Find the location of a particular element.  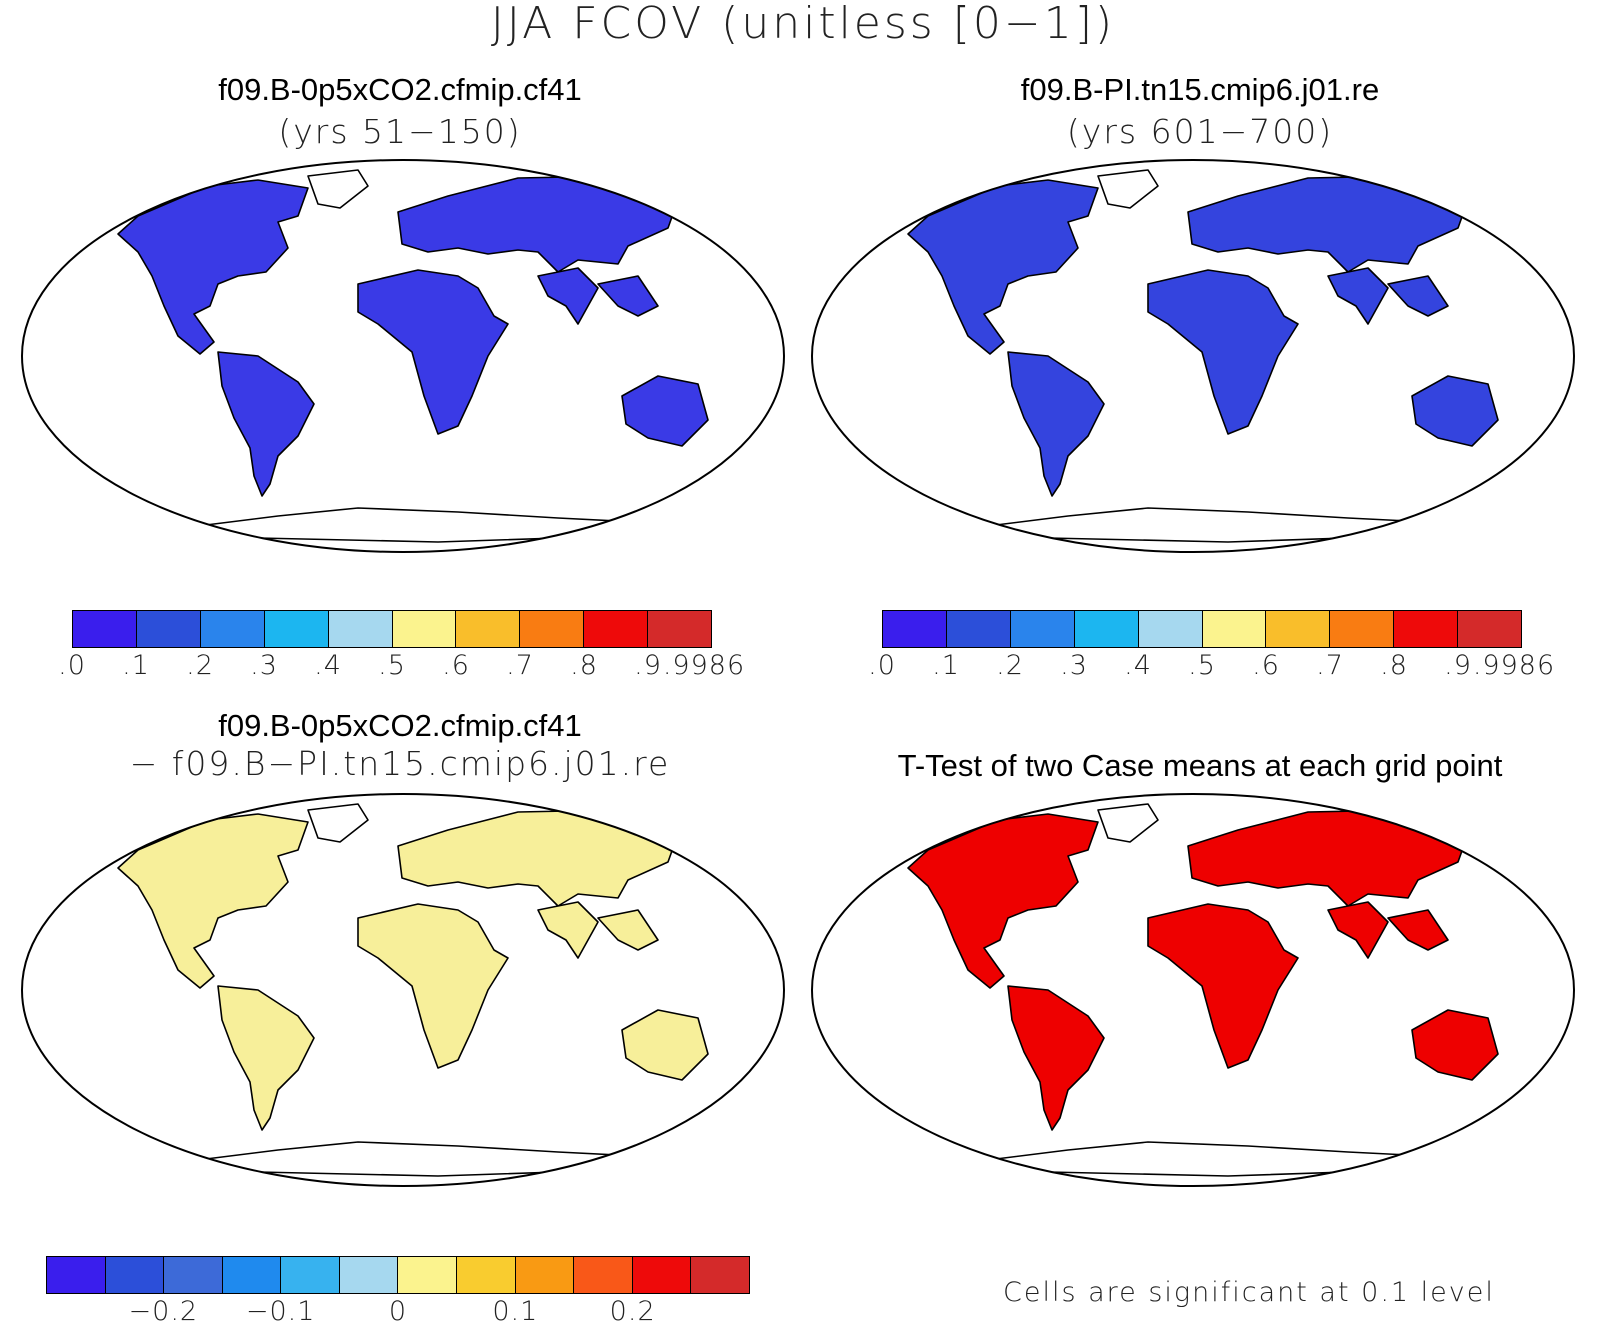

panel-3-subtitle: − f09.B−PI.tn15.cmip6.j01.re is located at coordinates (400, 763).